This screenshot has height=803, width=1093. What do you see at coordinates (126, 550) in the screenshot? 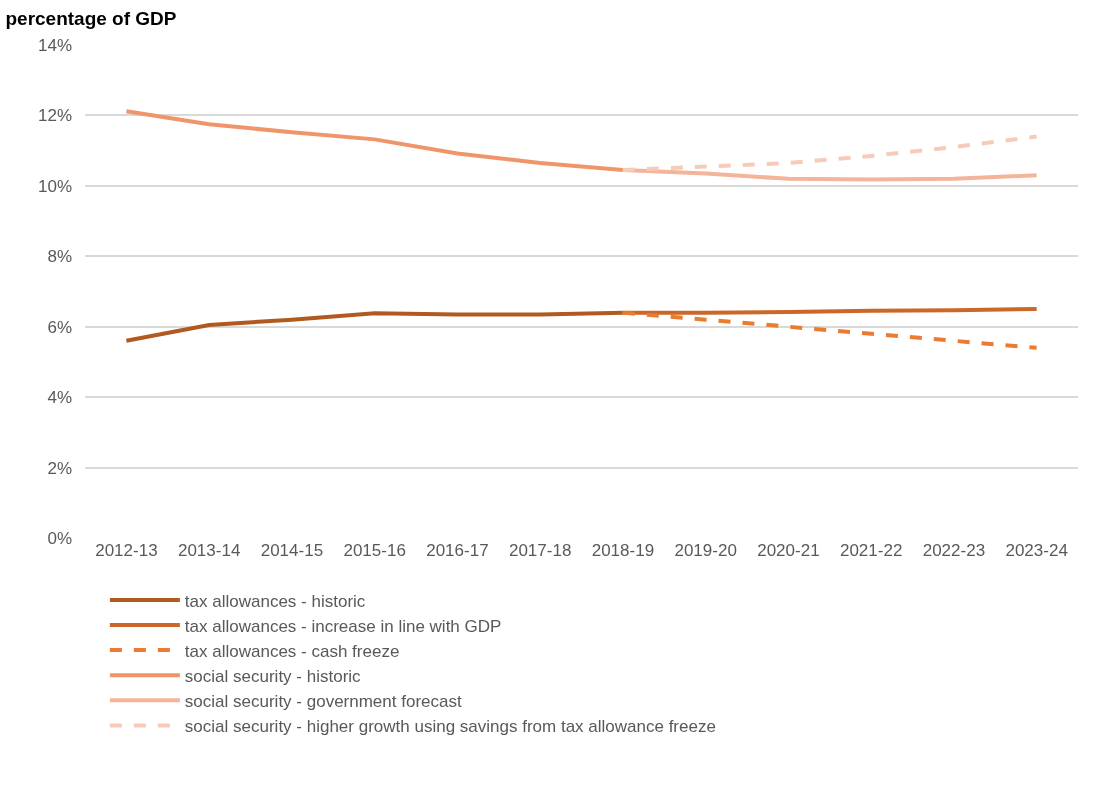
I see `x-tick-label: 2012-13` at bounding box center [126, 550].